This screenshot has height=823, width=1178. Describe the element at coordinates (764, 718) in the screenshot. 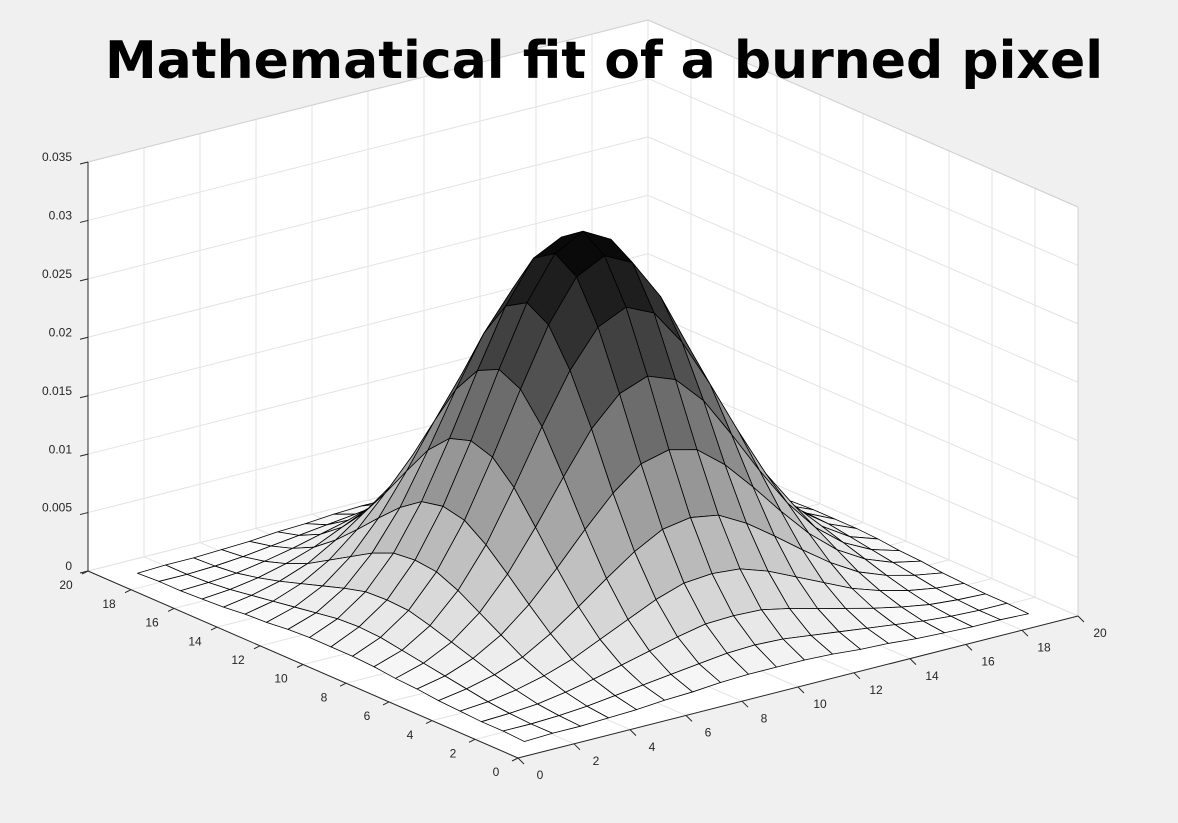

I see `x-tick-label: 8` at that location.